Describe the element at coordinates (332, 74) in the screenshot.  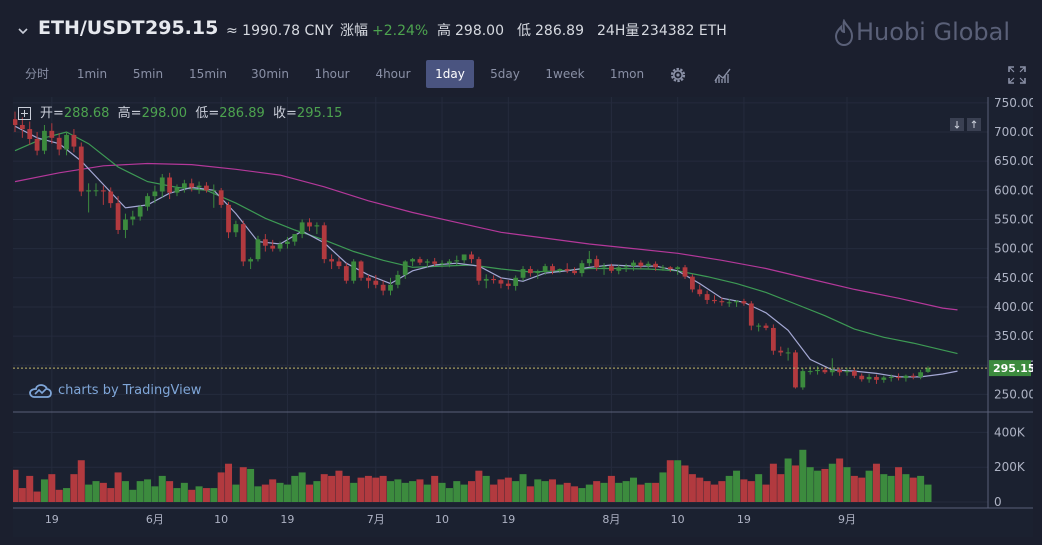
I see `tf-1hour: 1hour` at that location.